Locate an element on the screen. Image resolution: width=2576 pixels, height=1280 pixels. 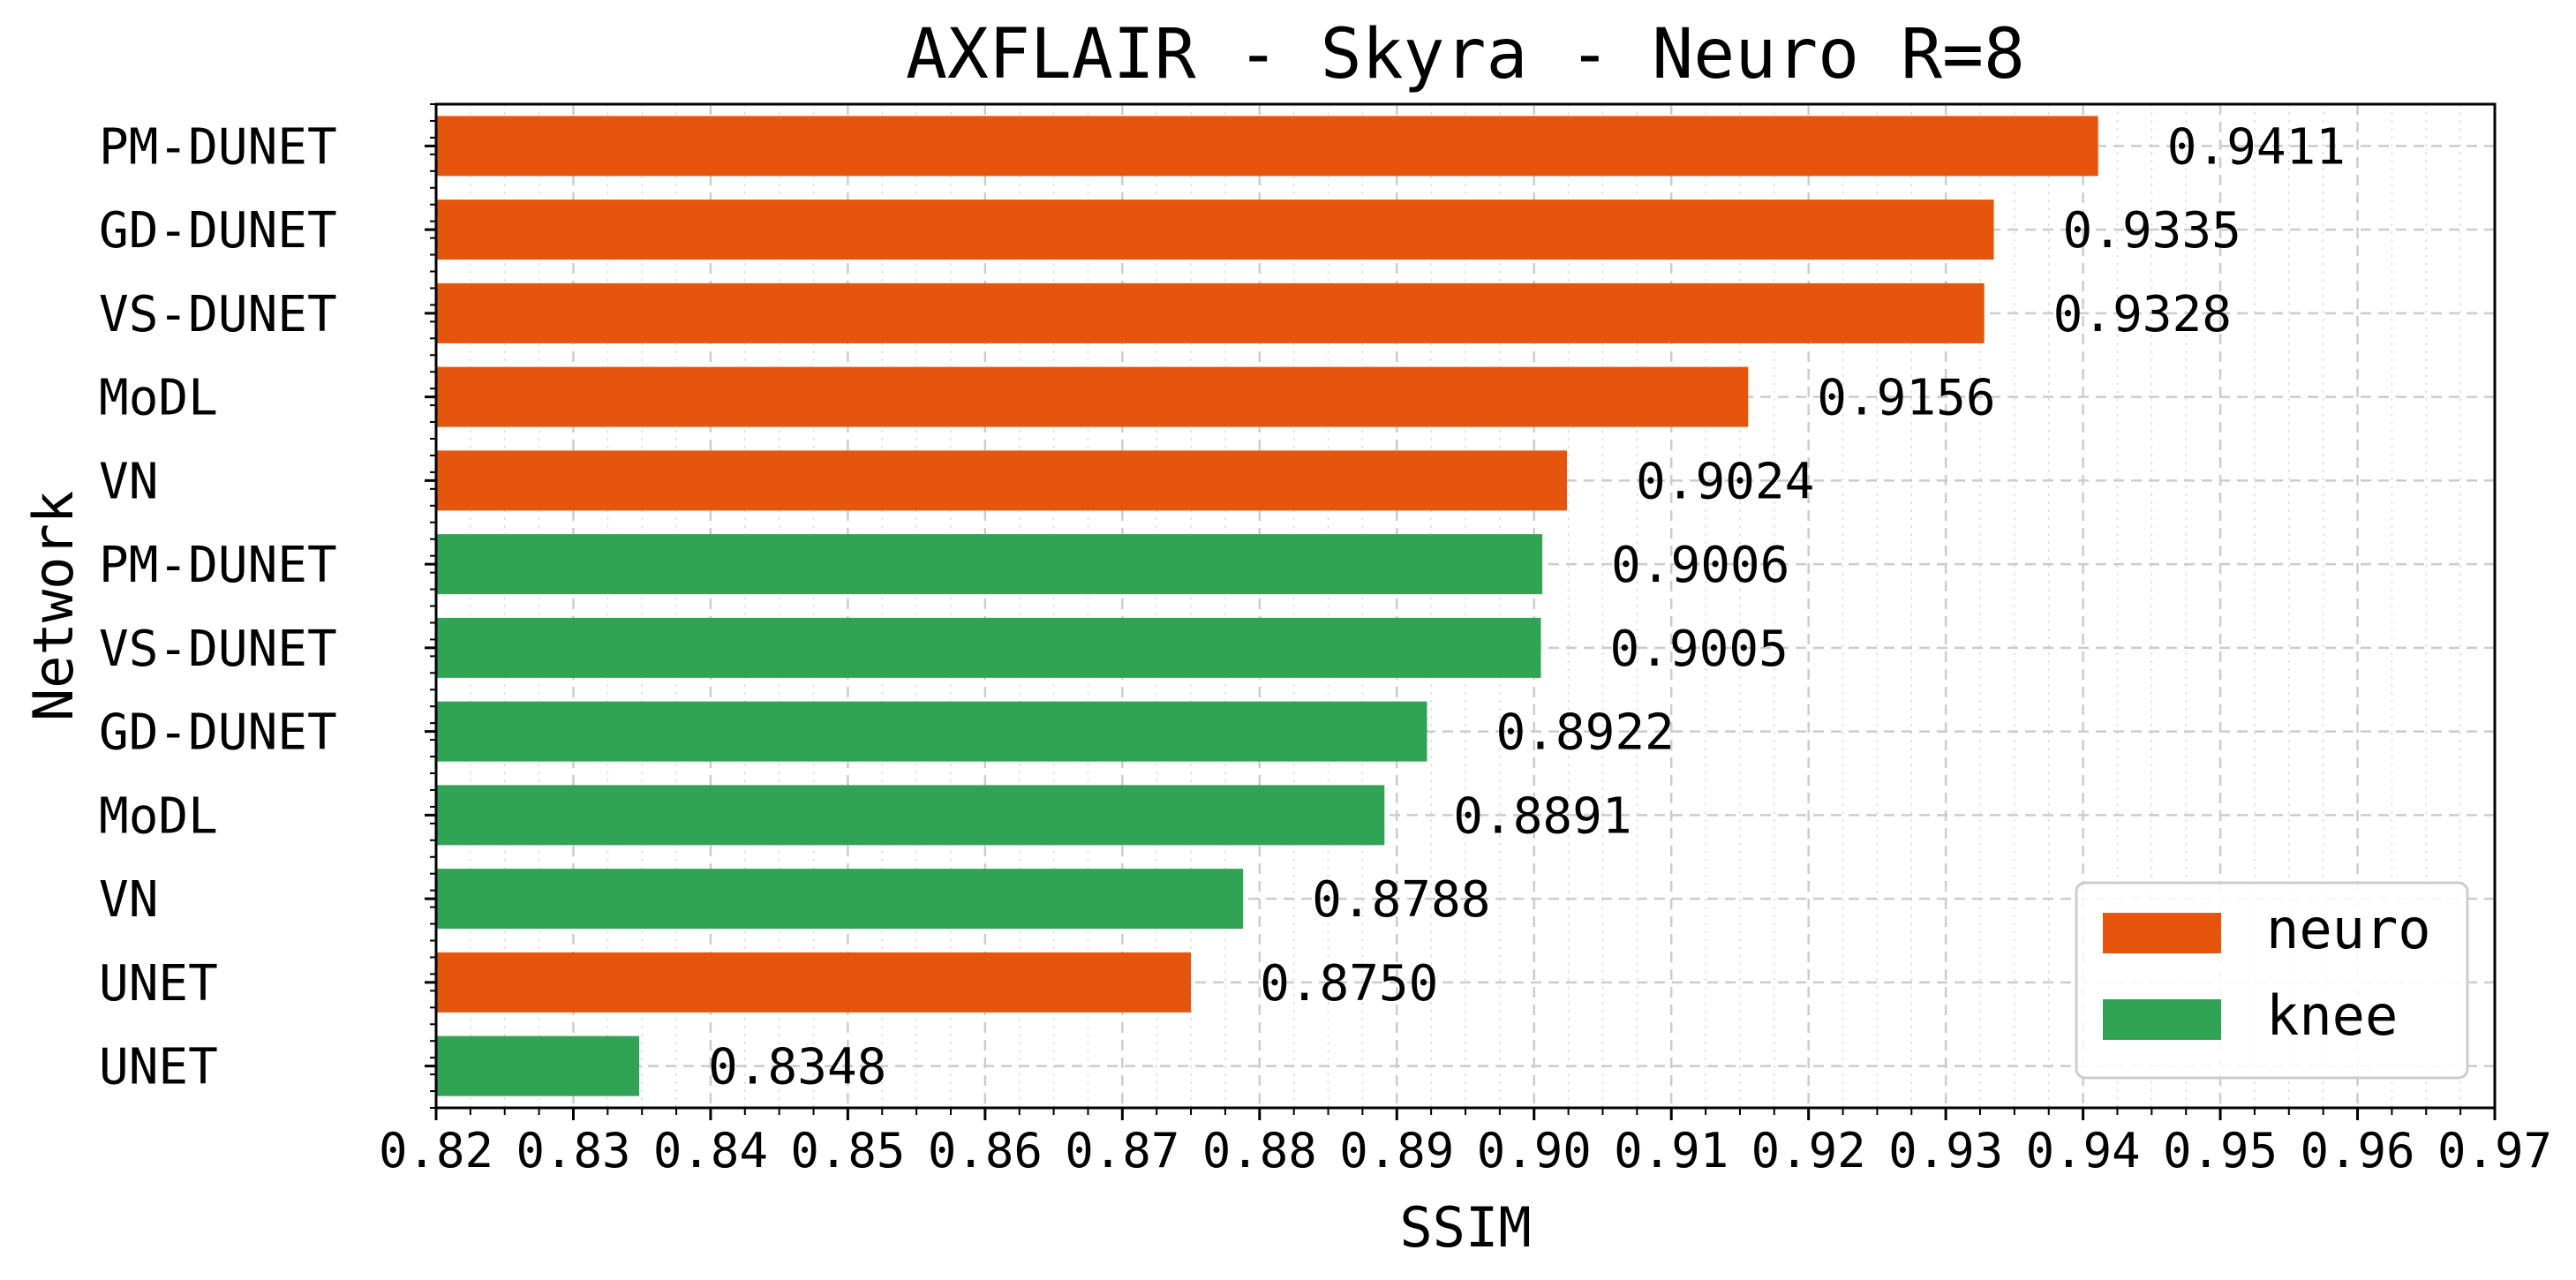
bar-value-label: 0.9328 is located at coordinates (2143, 314).